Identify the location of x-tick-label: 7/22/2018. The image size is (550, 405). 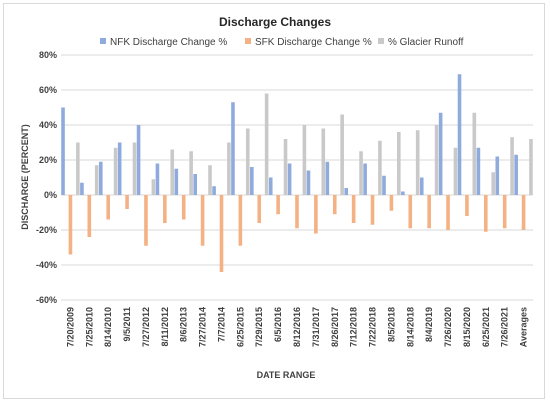
(373, 327).